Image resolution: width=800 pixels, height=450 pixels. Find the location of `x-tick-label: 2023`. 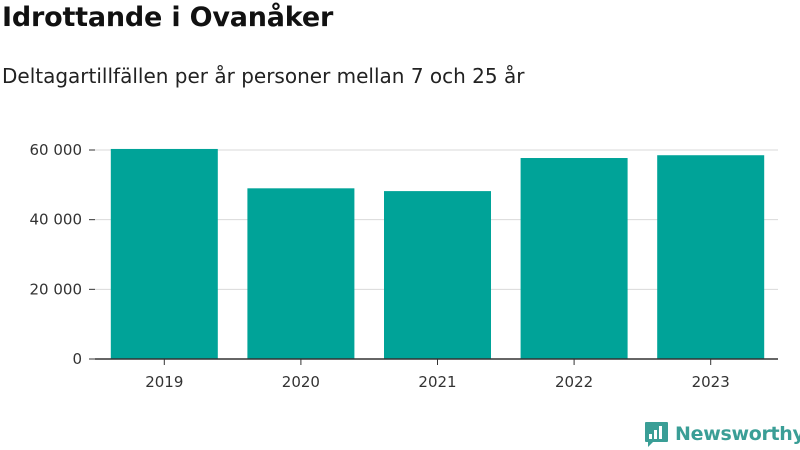

x-tick-label: 2023 is located at coordinates (711, 382).